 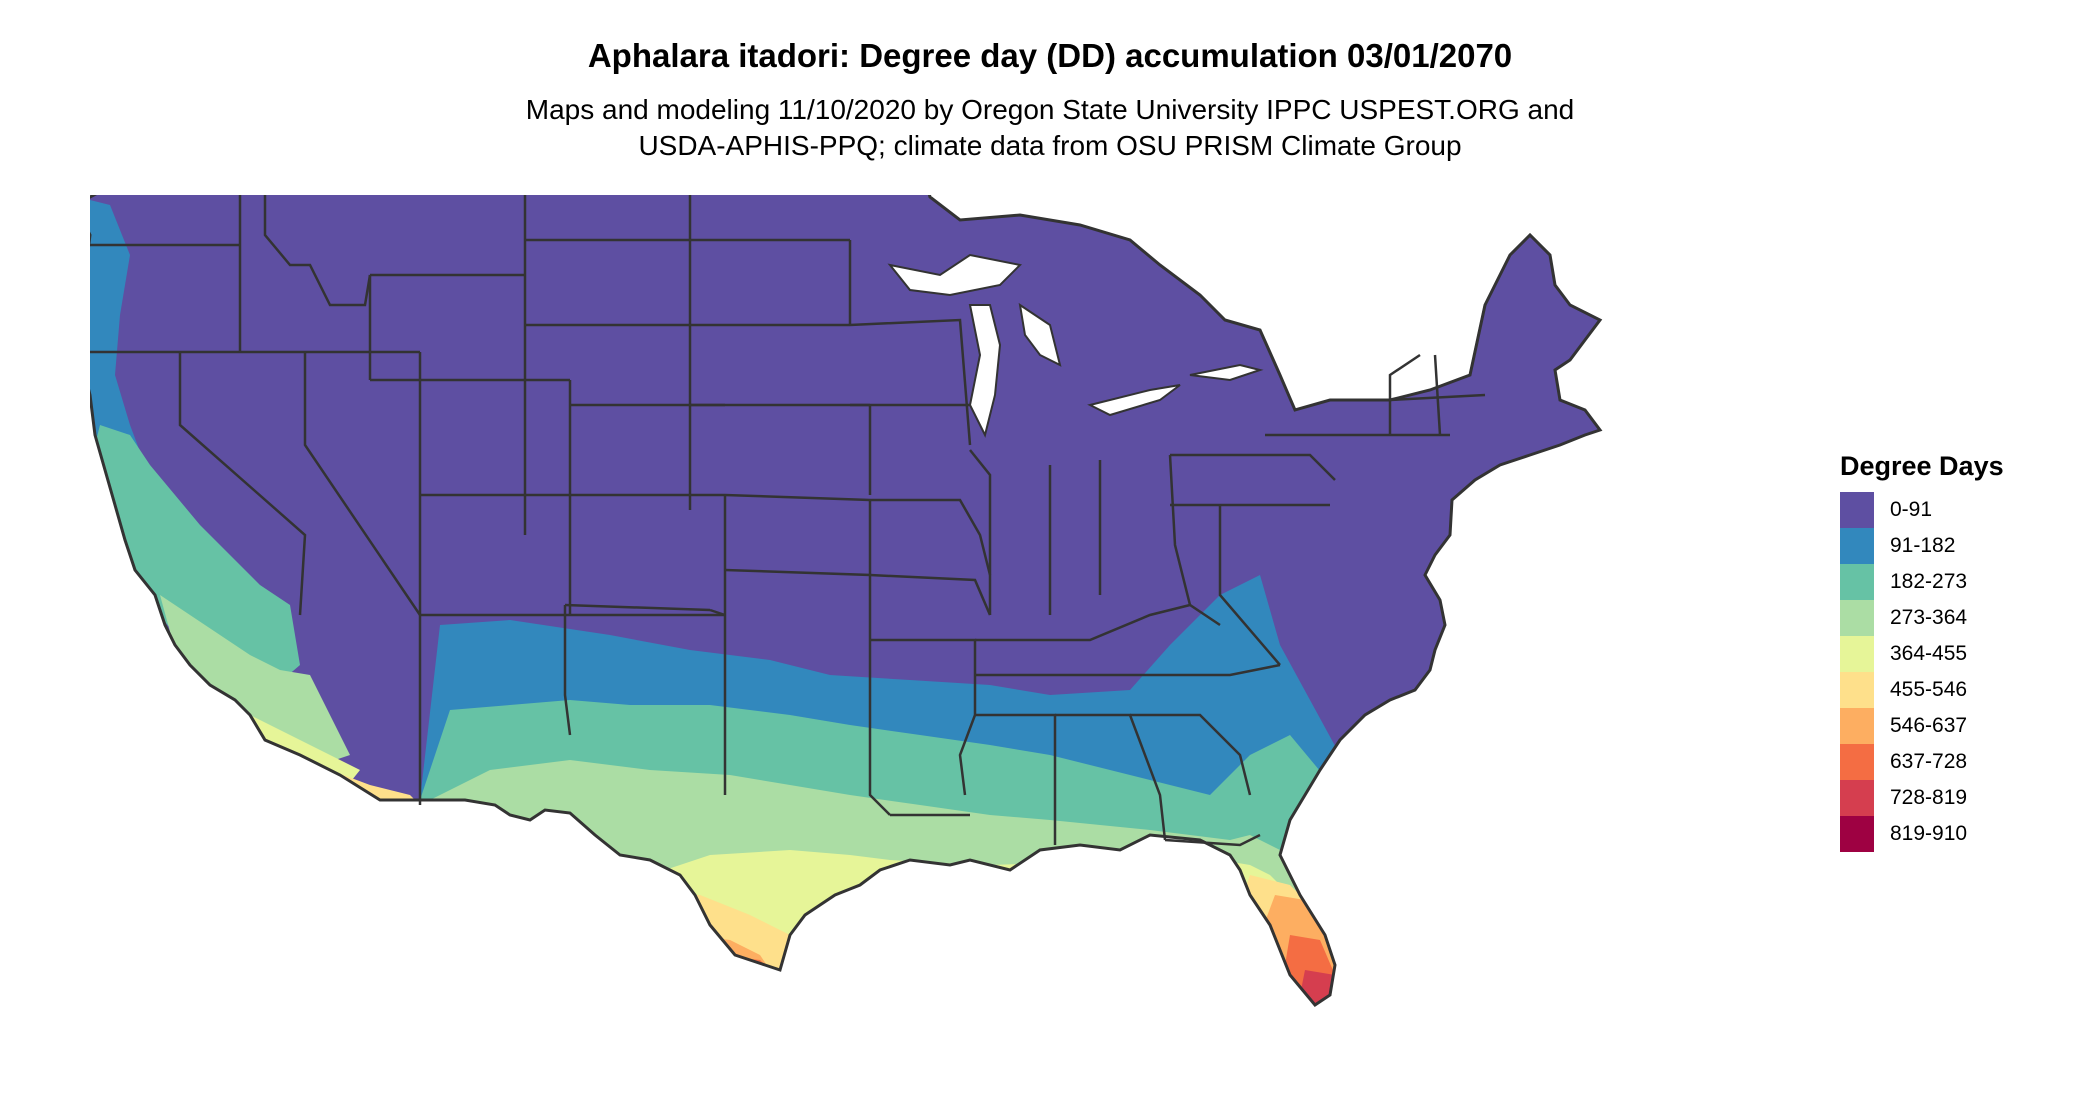 What do you see at coordinates (1911, 509) in the screenshot?
I see `legend-label: 0-91` at bounding box center [1911, 509].